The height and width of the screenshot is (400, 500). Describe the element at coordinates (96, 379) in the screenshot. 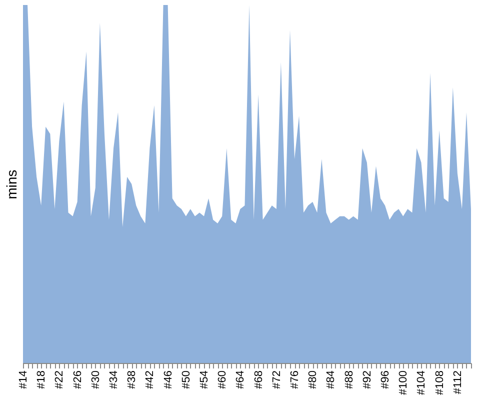

I see `x-tick-label: #30` at that location.